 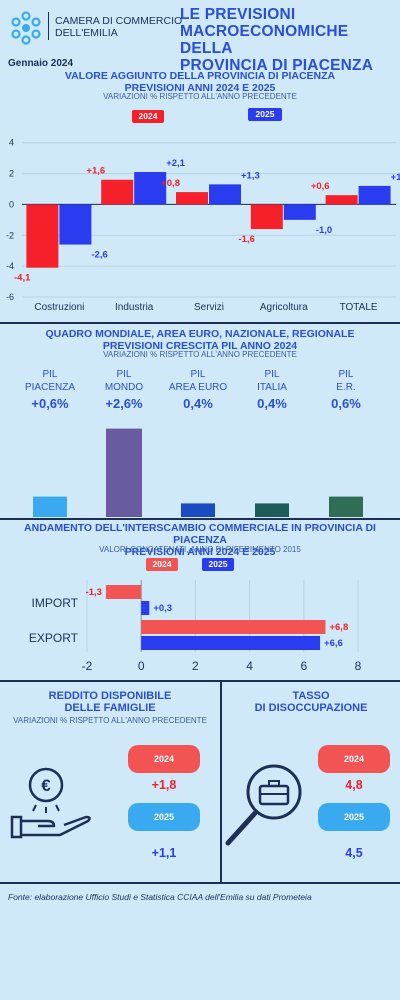 I want to click on data-label: +2,1, so click(x=175, y=163).